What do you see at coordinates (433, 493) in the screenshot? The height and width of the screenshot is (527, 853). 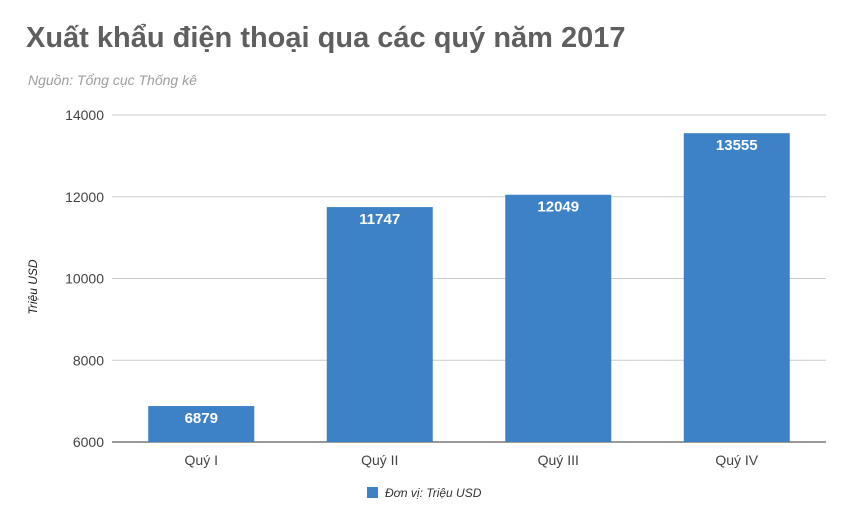 I see `legend-label: Đơn vị: Triệu USD` at bounding box center [433, 493].